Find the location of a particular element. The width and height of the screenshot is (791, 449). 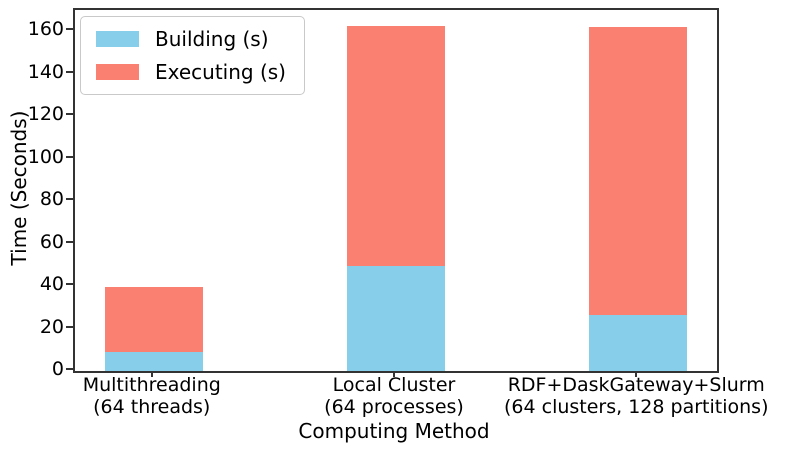

x-category-label-line1: Multithreading is located at coordinates (151, 385).